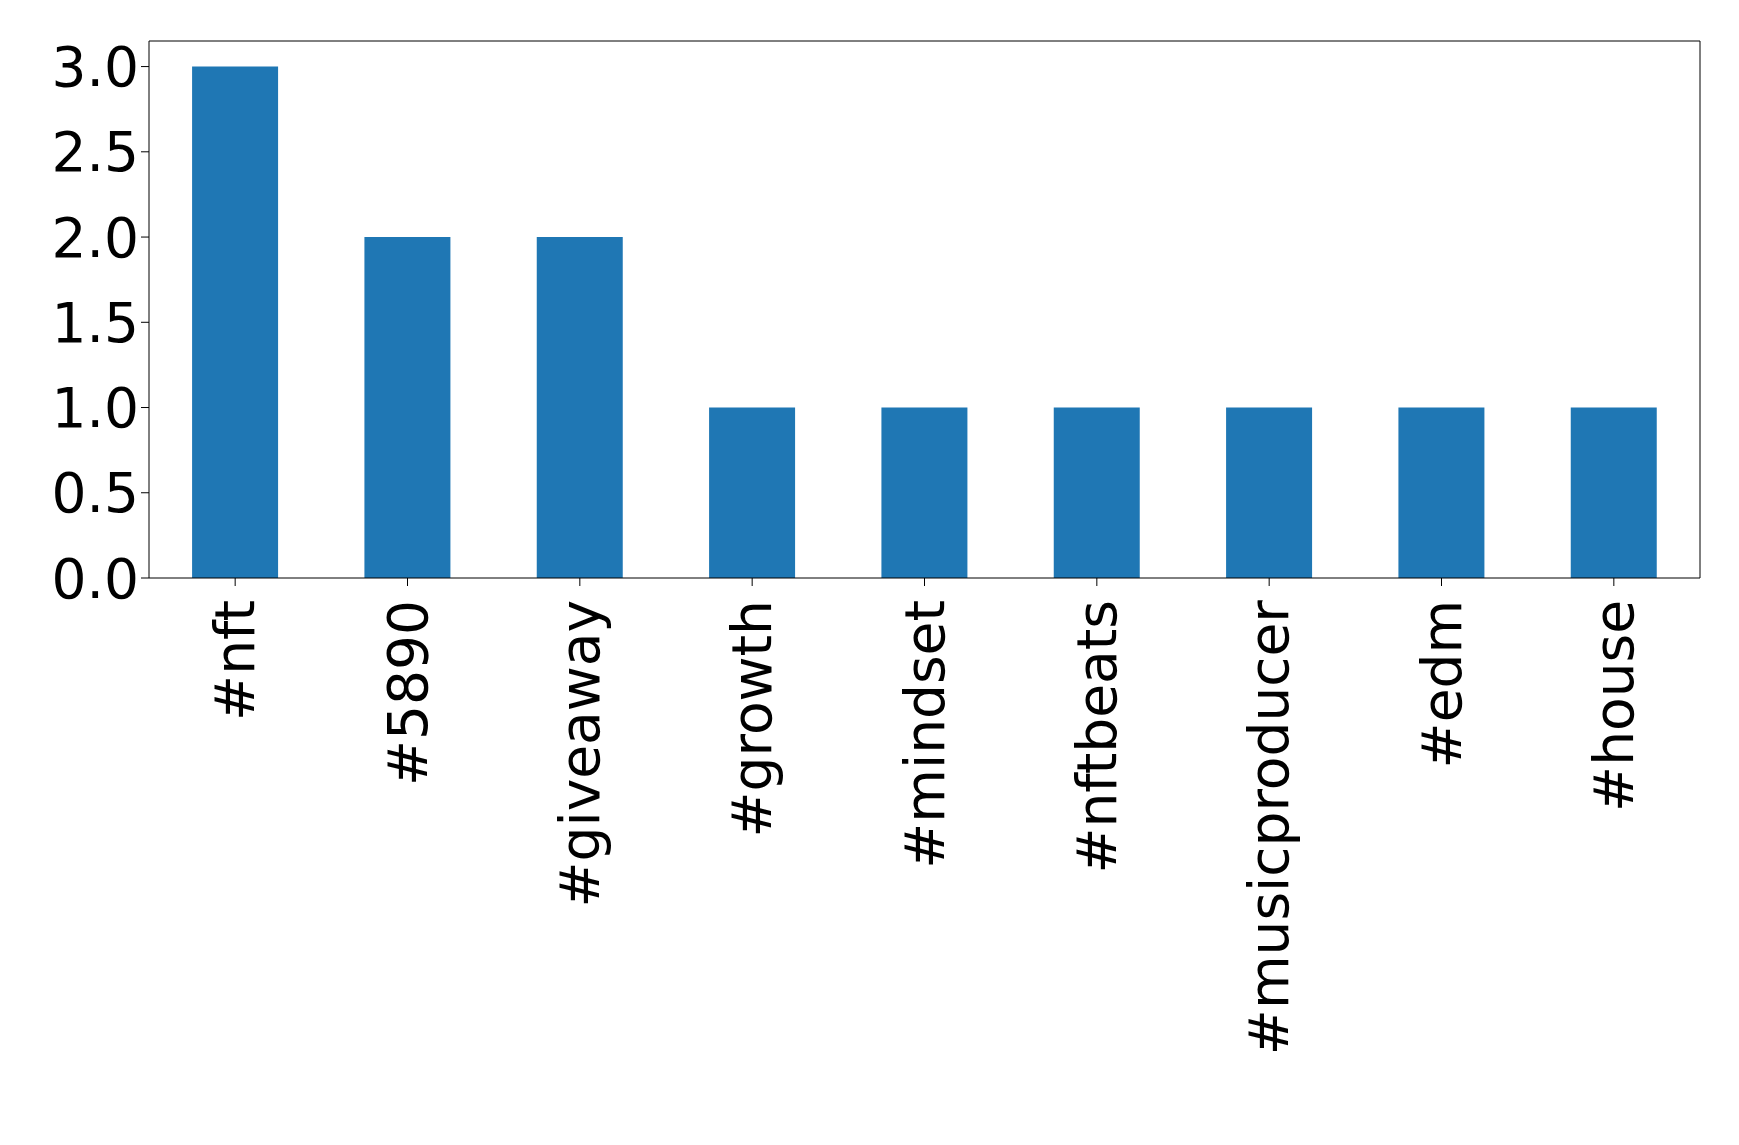 This screenshot has width=1739, height=1145. Describe the element at coordinates (1613, 706) in the screenshot. I see `x-tick-label: #house` at that location.